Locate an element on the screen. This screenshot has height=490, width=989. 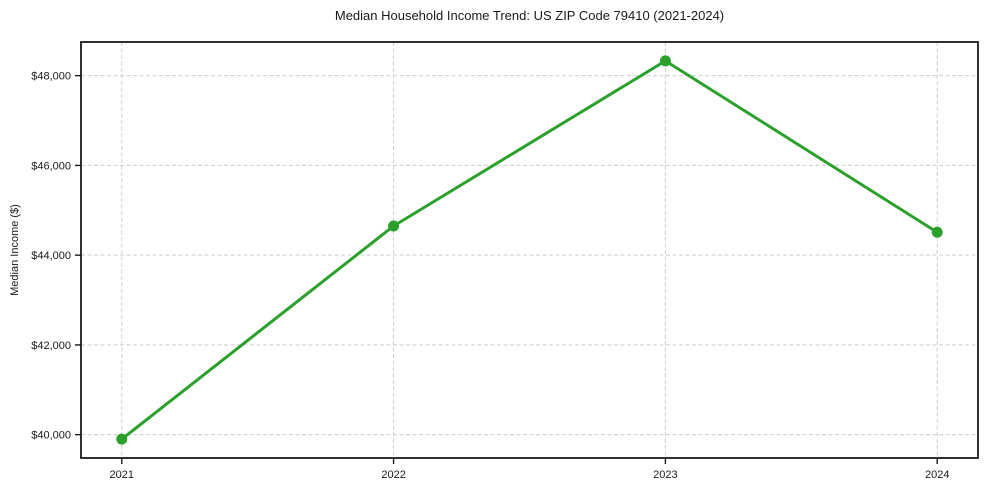
x-tick-label: 2023 is located at coordinates (665, 475).